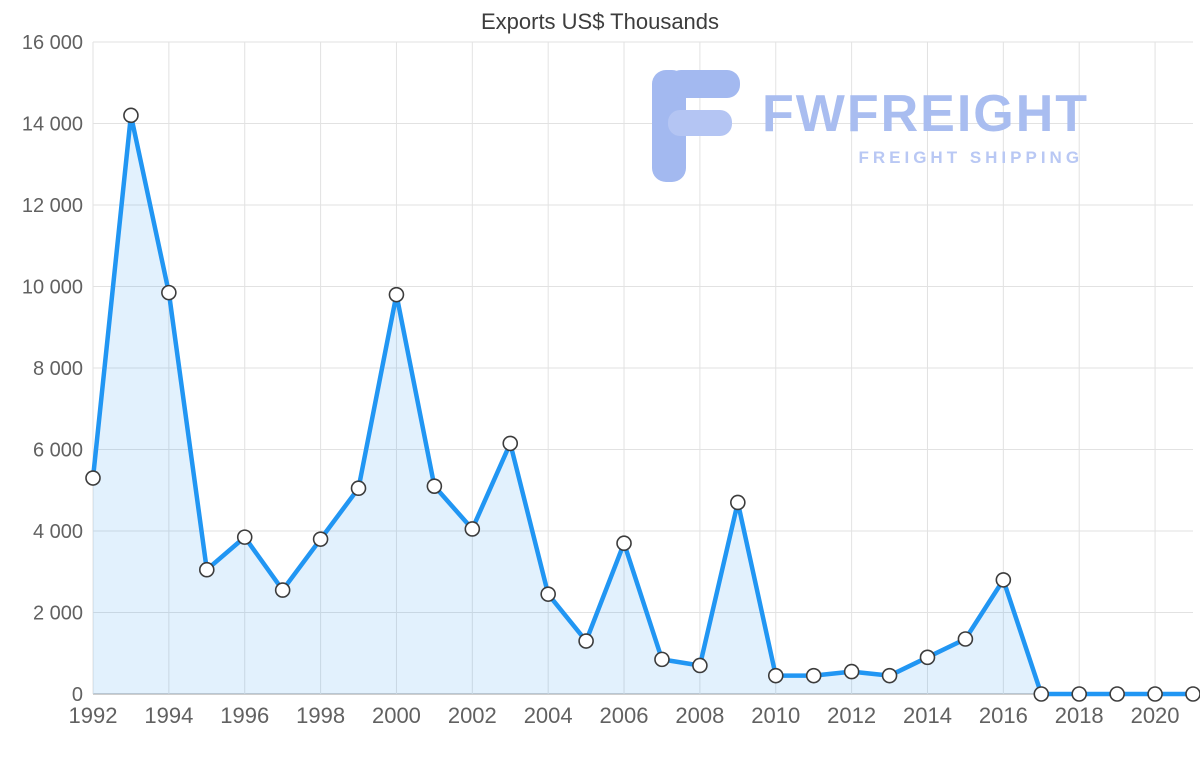 The width and height of the screenshot is (1200, 763). What do you see at coordinates (851, 715) in the screenshot?
I see `x-axis-label: 2012` at bounding box center [851, 715].